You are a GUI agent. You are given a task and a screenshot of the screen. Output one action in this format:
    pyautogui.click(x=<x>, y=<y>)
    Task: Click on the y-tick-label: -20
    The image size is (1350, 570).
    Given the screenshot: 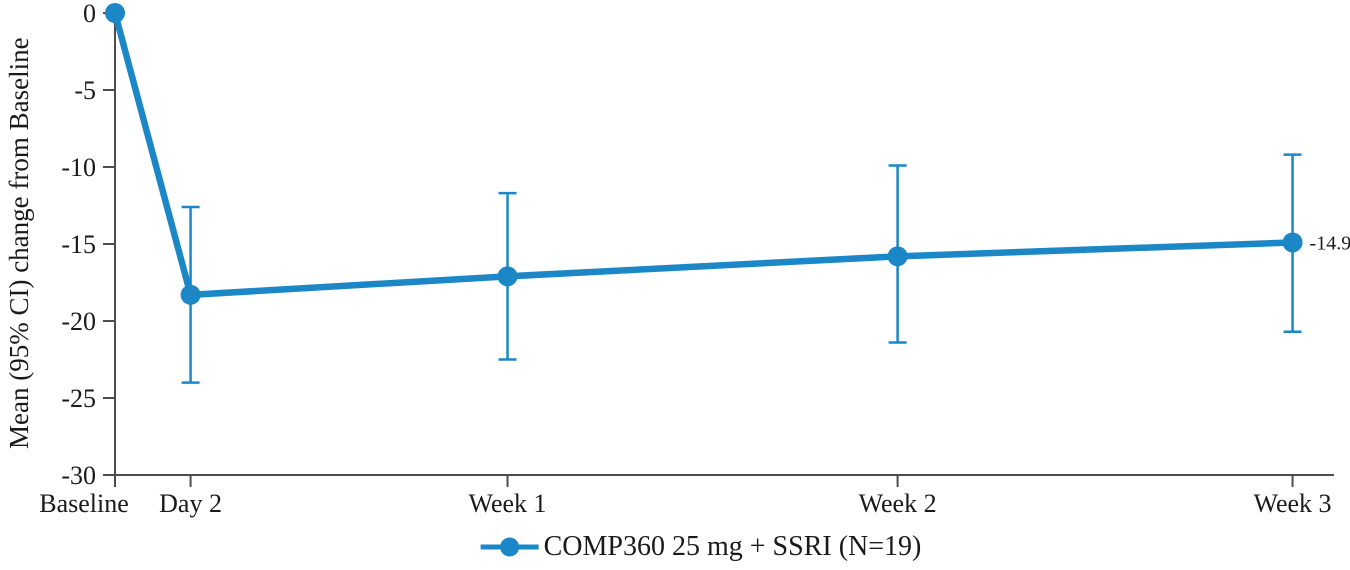 What is the action you would take?
    pyautogui.click(x=78, y=321)
    